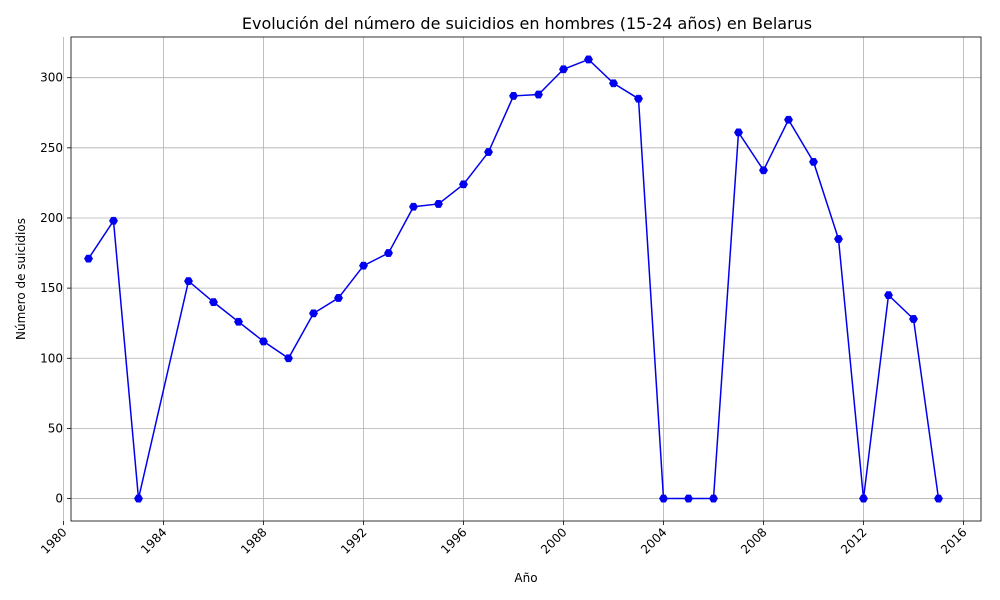 Image resolution: width=1000 pixels, height=600 pixels. I want to click on y-axis: 0 50 100 150 200 250 300, so click(55, 288).